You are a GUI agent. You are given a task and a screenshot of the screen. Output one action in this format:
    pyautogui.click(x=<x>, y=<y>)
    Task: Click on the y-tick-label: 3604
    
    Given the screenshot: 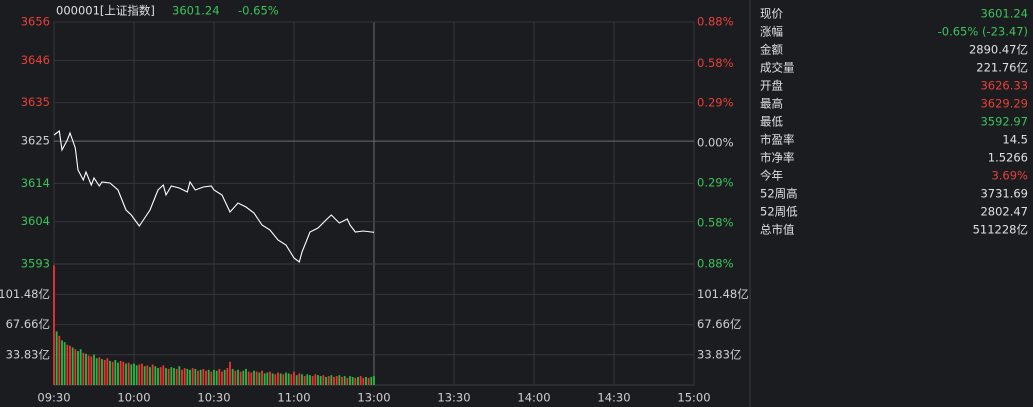 What is the action you would take?
    pyautogui.click(x=35, y=221)
    